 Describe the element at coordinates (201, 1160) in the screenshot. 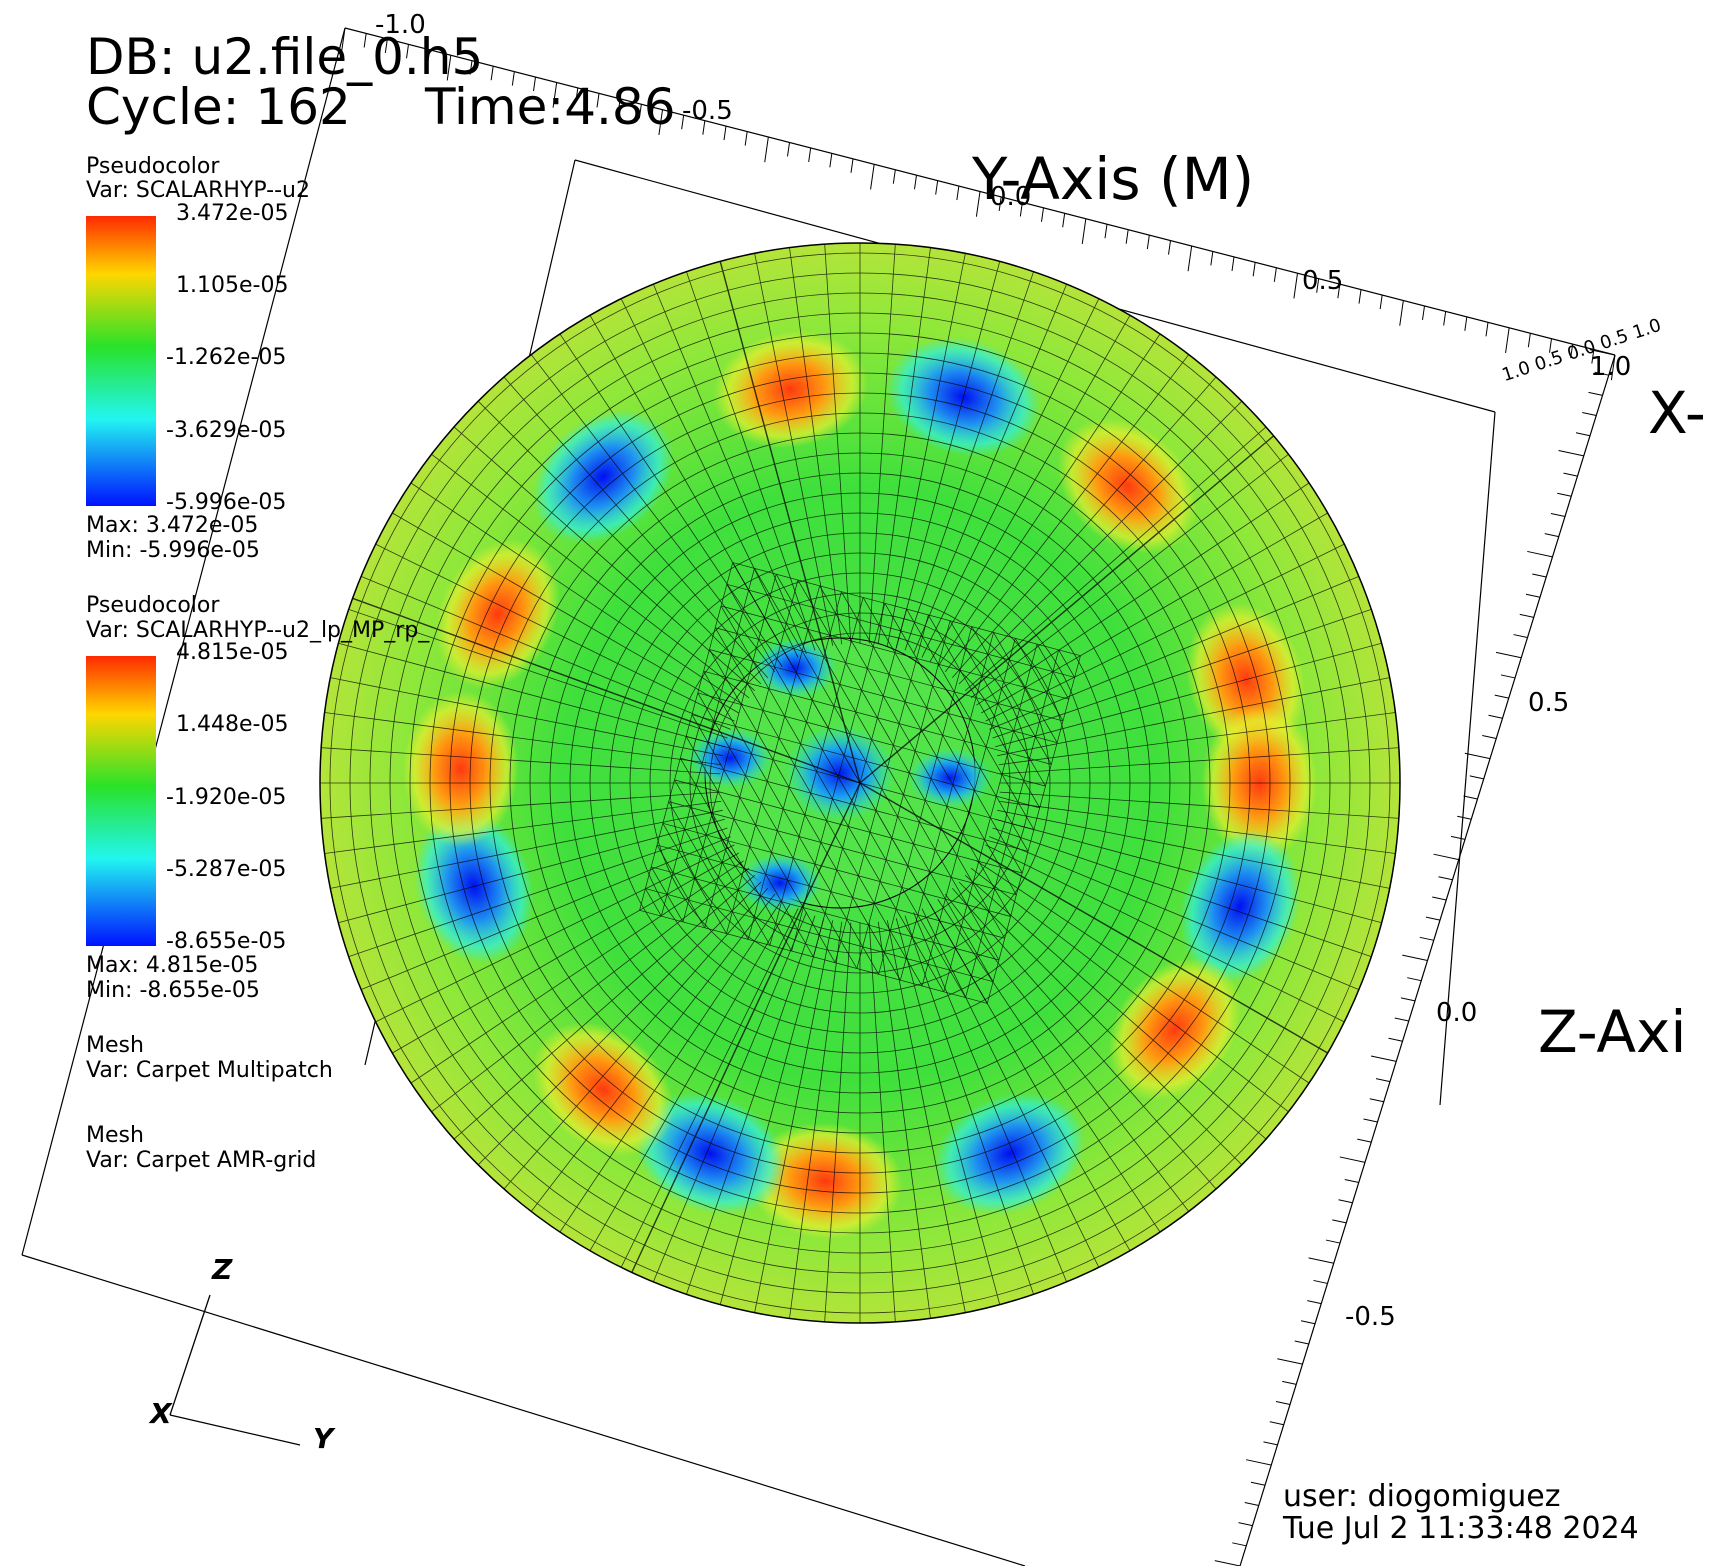

I see `mesh2-var: Var: Carpet AMR-grid` at that location.